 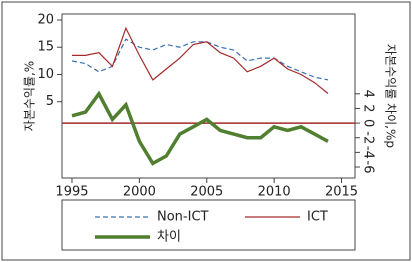 I want to click on y2-tick-label: 2, so click(x=368, y=108).